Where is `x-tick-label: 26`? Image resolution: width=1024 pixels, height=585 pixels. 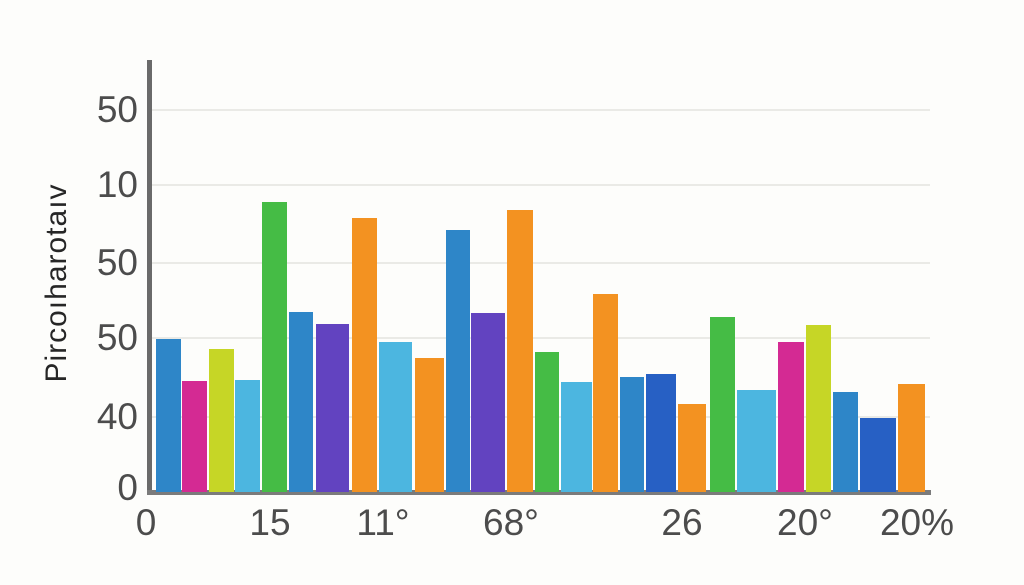 x-tick-label: 26 is located at coordinates (682, 522).